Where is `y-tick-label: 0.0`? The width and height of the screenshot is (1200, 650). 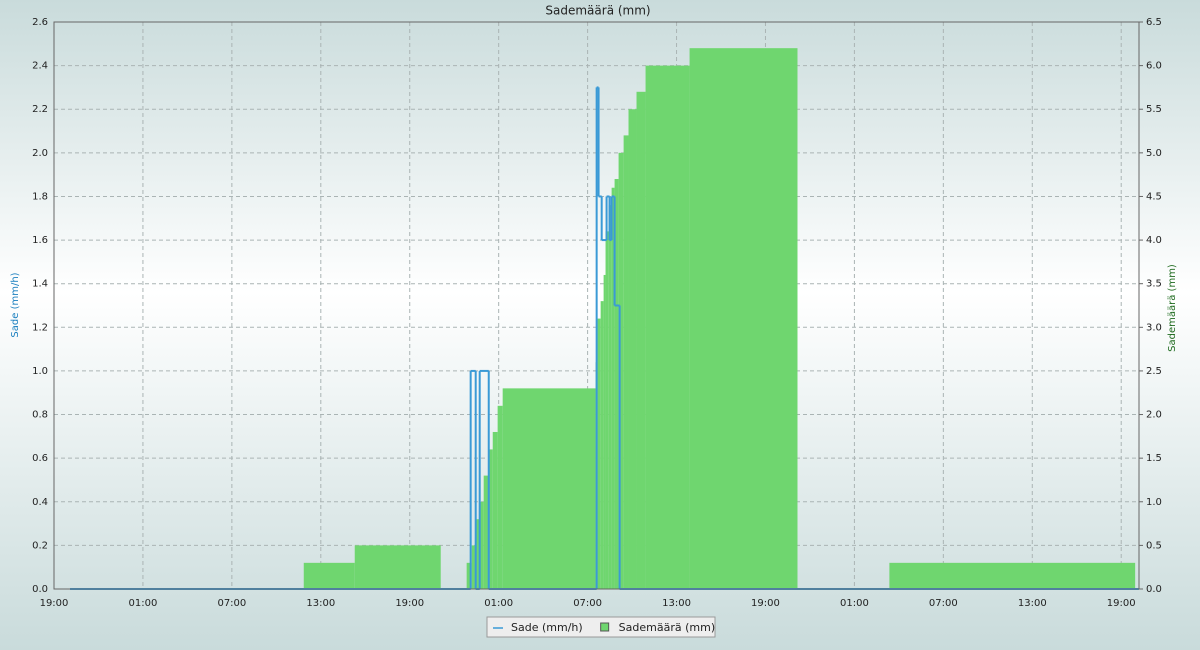 y-tick-label: 0.0 is located at coordinates (40, 589).